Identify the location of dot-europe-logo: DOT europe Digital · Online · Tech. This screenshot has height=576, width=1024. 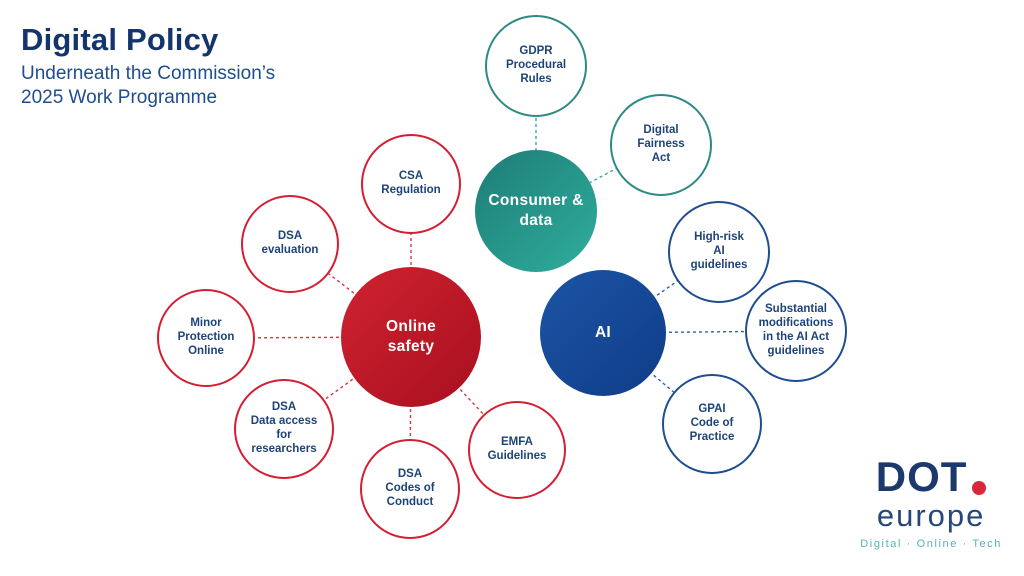
(931, 503).